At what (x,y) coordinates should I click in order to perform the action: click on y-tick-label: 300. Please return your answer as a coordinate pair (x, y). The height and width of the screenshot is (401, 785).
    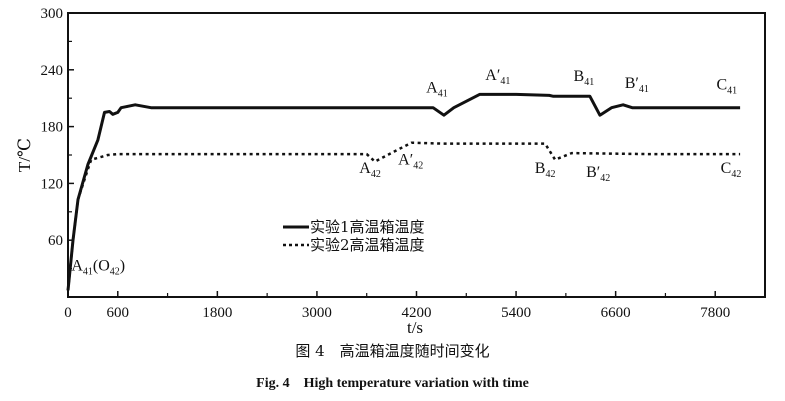
    Looking at the image, I should click on (52, 14).